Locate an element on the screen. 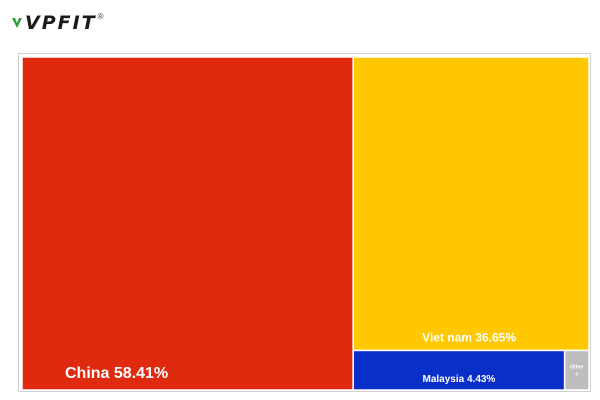 Image resolution: width=600 pixels, height=400 pixels. treemap-tile-other-s is located at coordinates (576, 370).